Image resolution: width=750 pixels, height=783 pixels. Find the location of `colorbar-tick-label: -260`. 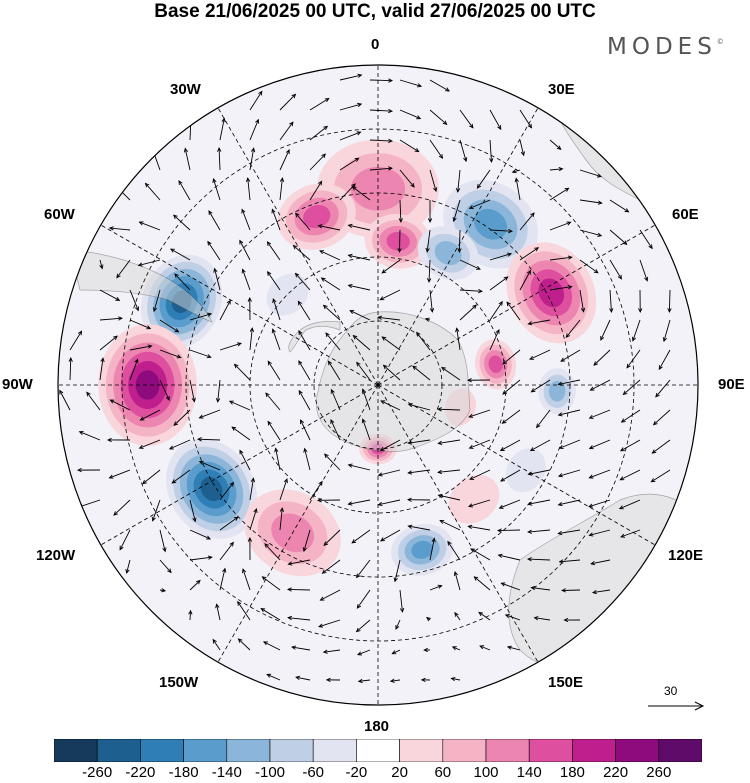

colorbar-tick-label: -260 is located at coordinates (97, 772).